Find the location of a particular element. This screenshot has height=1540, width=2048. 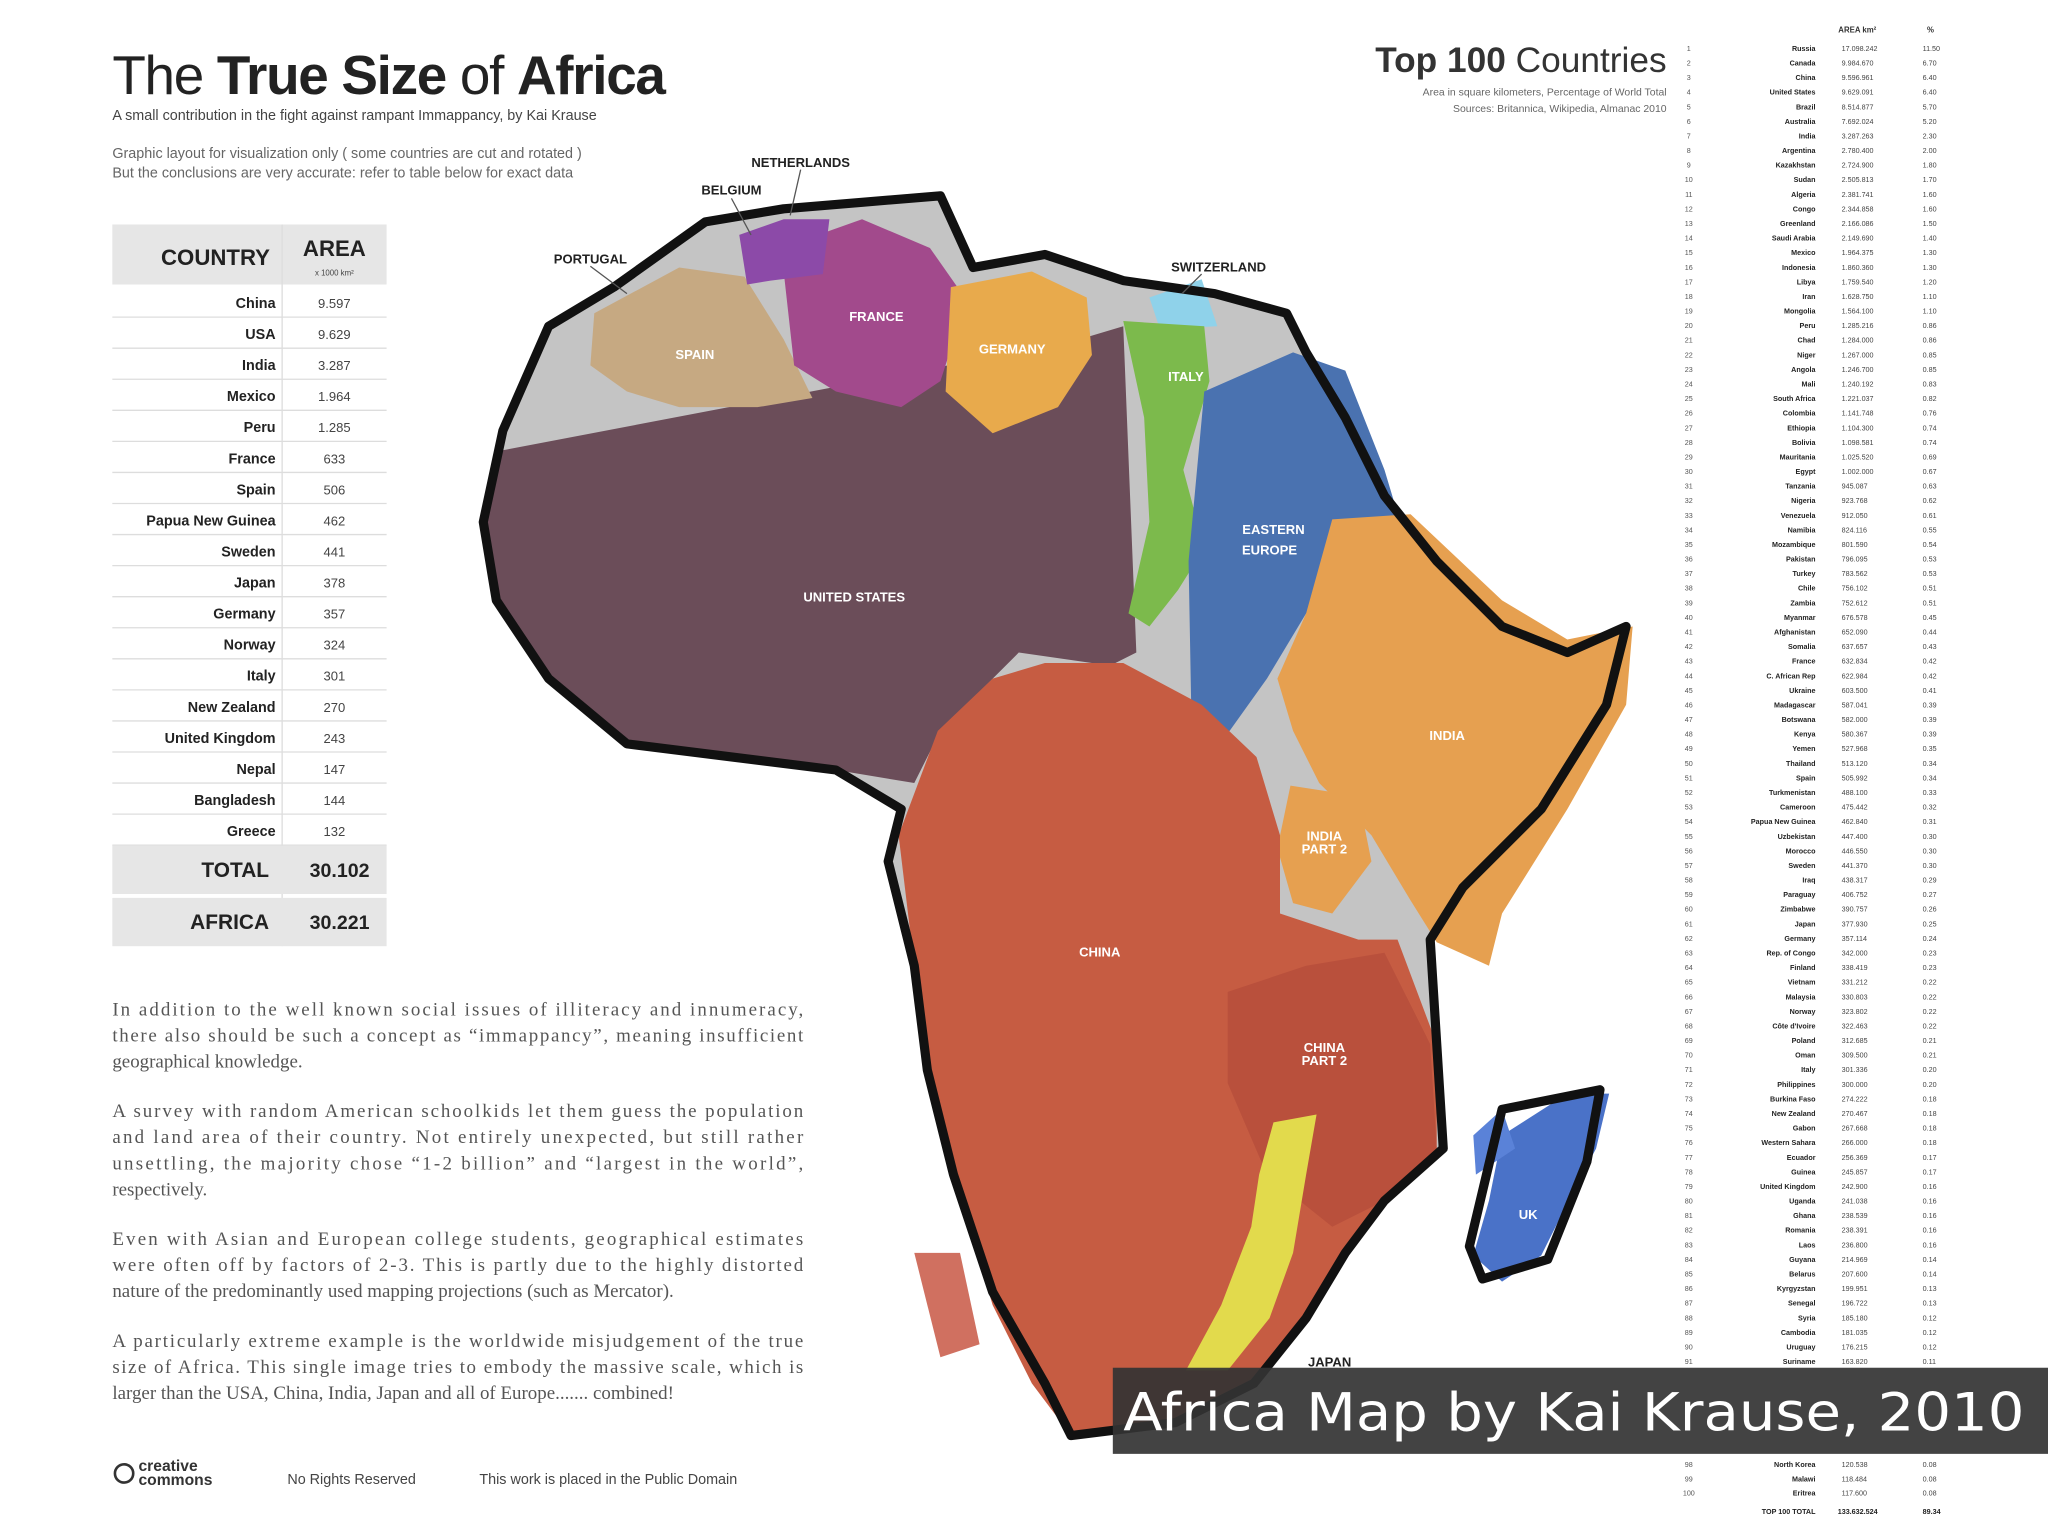

country-name: Greenland is located at coordinates (1797, 224).